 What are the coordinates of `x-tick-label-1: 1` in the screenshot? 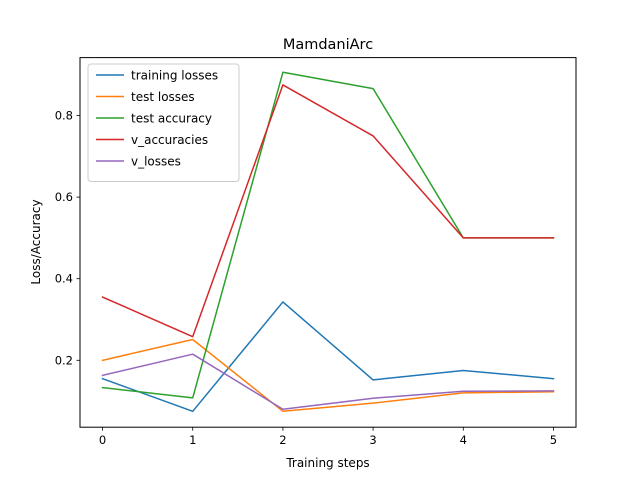 It's located at (192, 440).